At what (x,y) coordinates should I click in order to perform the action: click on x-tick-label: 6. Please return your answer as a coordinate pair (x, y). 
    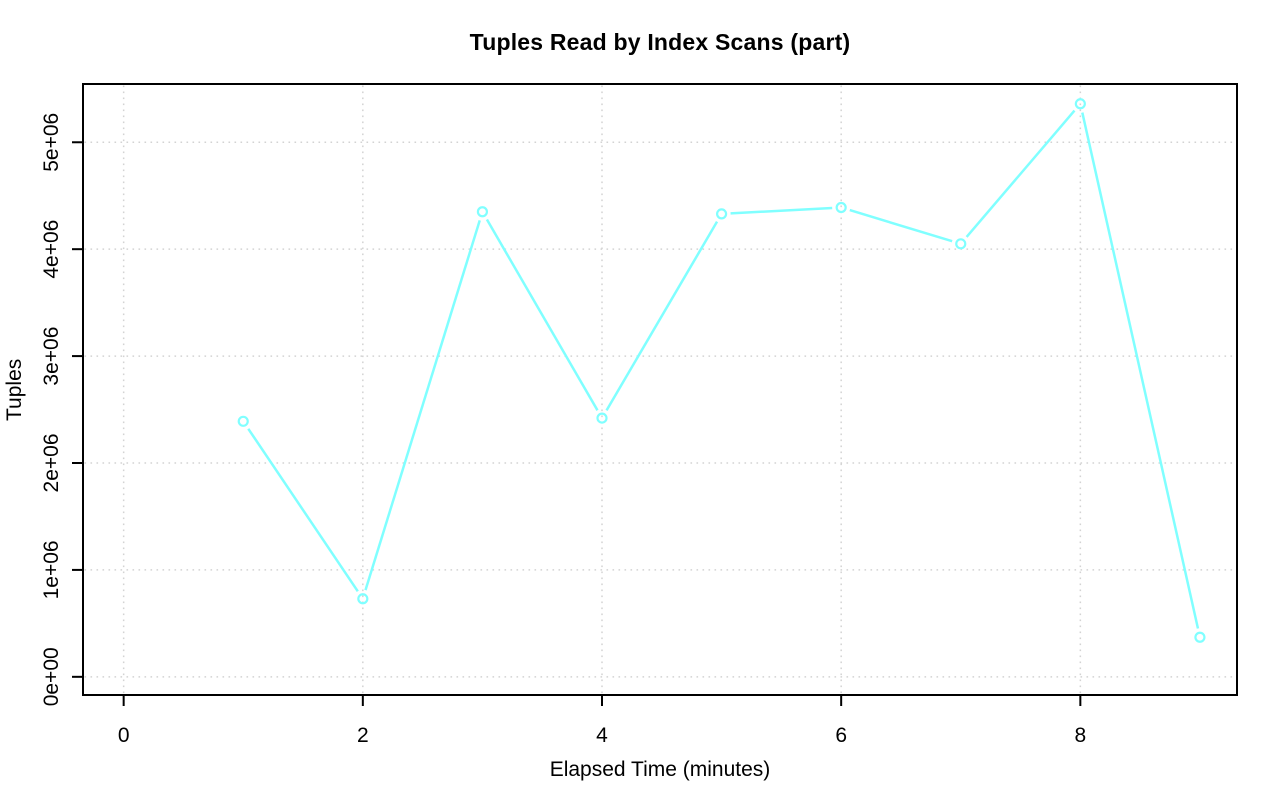
    Looking at the image, I should click on (841, 735).